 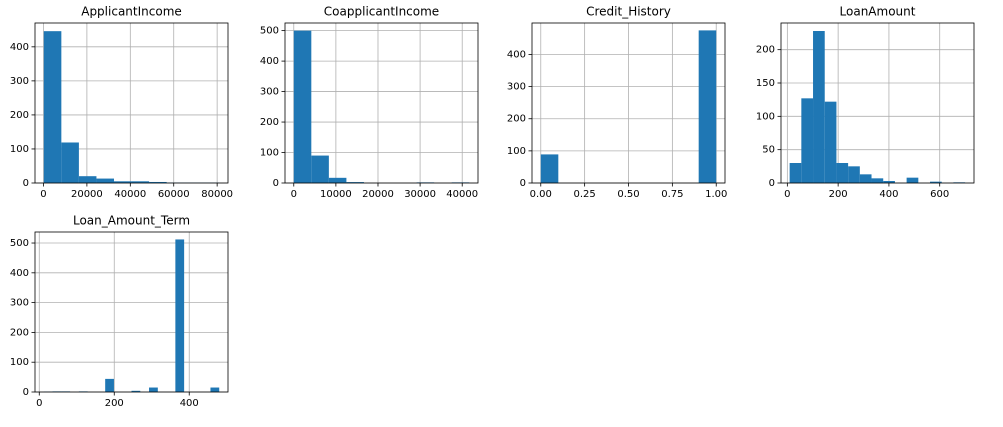 What do you see at coordinates (765, 83) in the screenshot?
I see `y-tick-label: 150` at bounding box center [765, 83].